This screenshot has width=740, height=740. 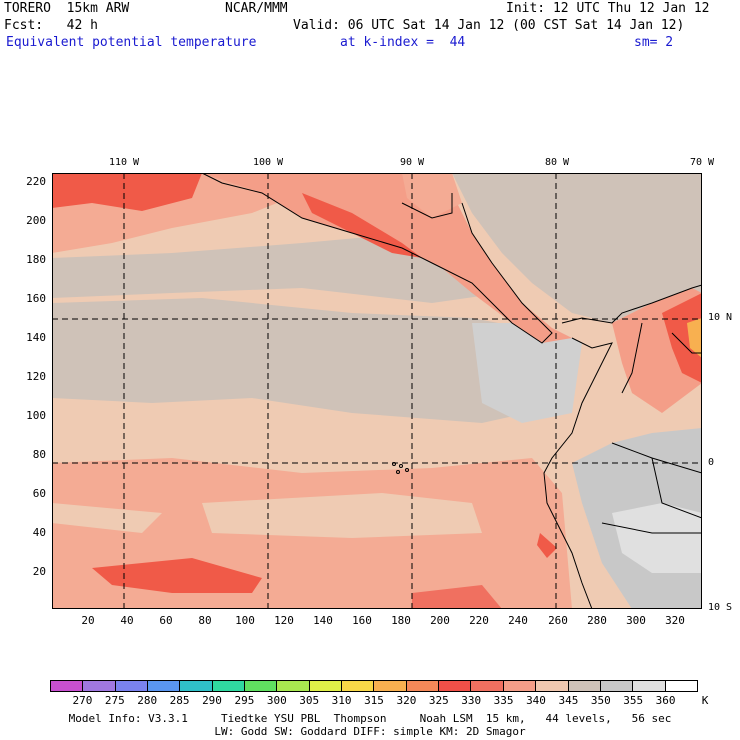 What do you see at coordinates (406, 700) in the screenshot?
I see `colorbar-label: 320` at bounding box center [406, 700].